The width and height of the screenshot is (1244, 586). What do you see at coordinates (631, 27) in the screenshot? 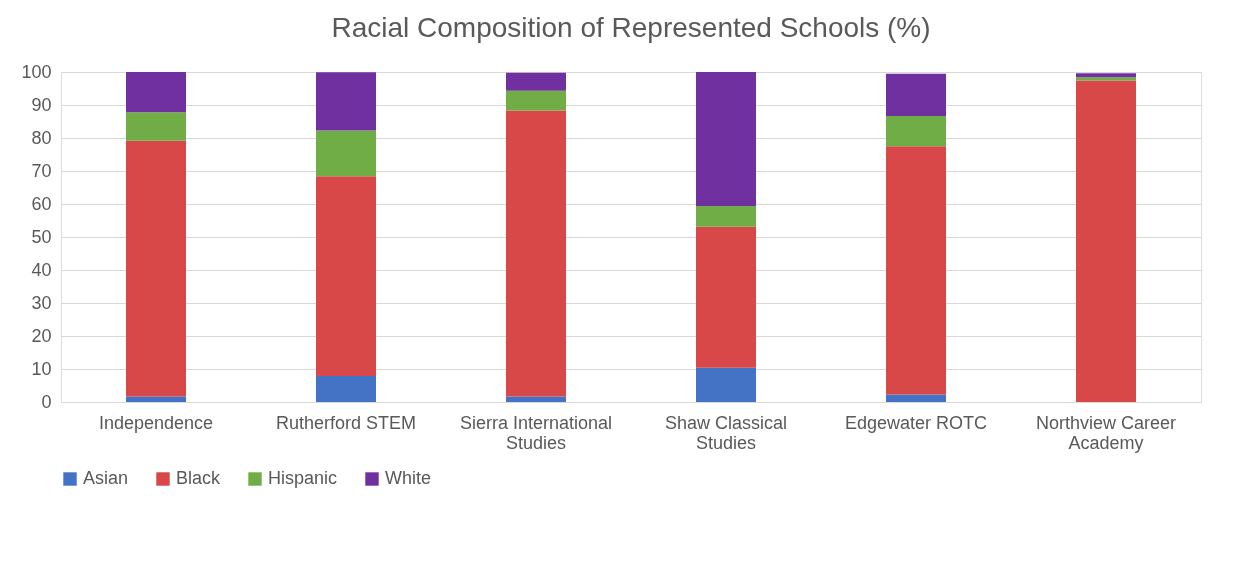
I see `chart-title: Racial Composition of Represented Schools (%)` at bounding box center [631, 27].